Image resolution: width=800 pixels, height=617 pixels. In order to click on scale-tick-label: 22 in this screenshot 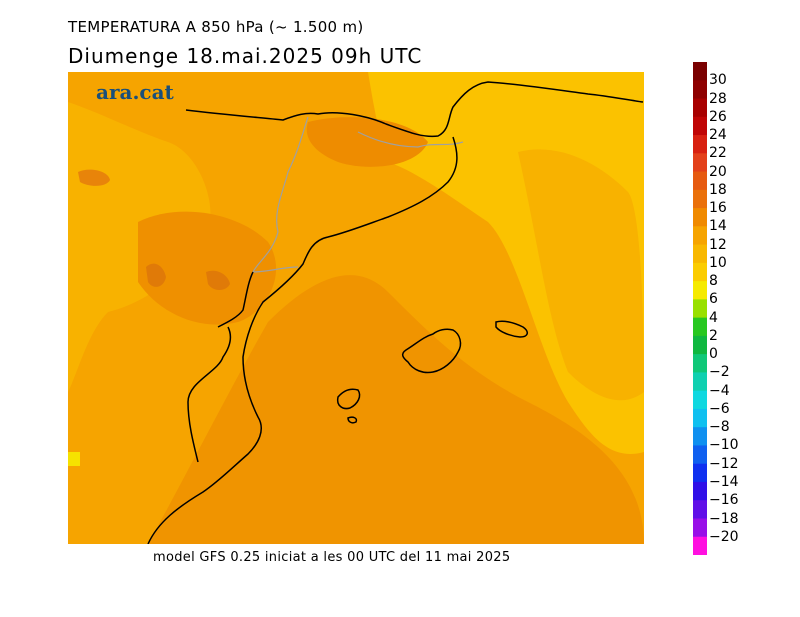, I will do `click(718, 153)`.